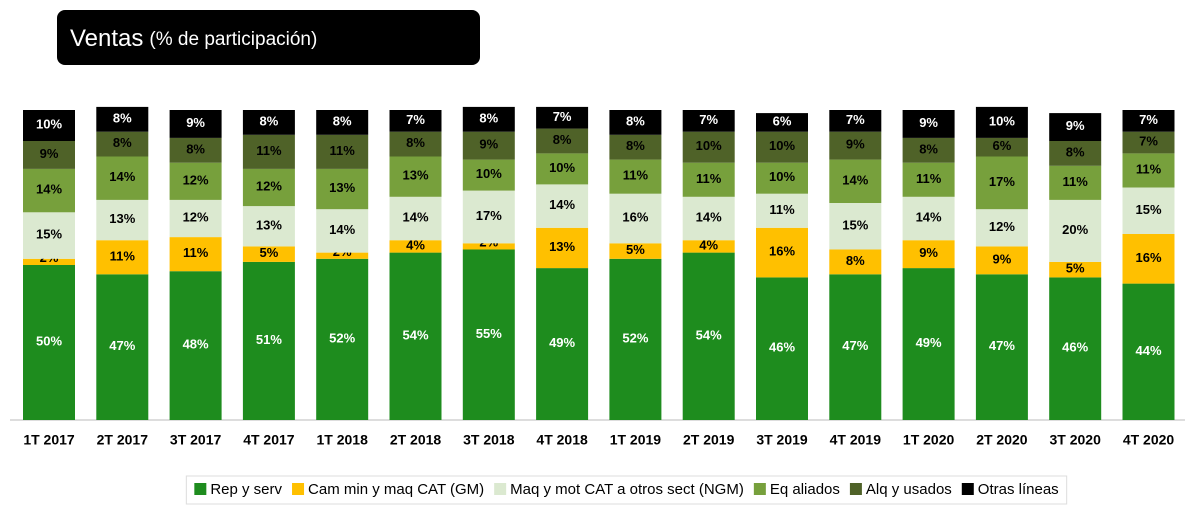 The image size is (1193, 515). Describe the element at coordinates (1075, 268) in the screenshot. I see `segment-label: 5%` at that location.